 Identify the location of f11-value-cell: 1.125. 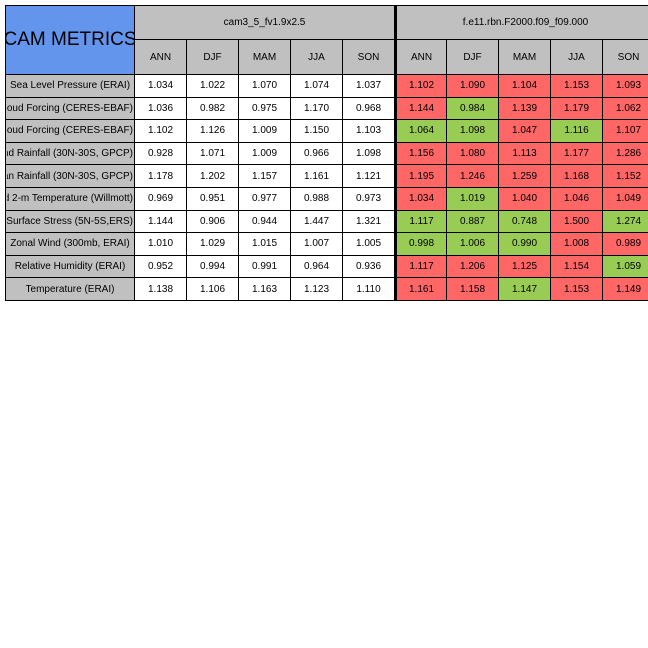
(524, 266).